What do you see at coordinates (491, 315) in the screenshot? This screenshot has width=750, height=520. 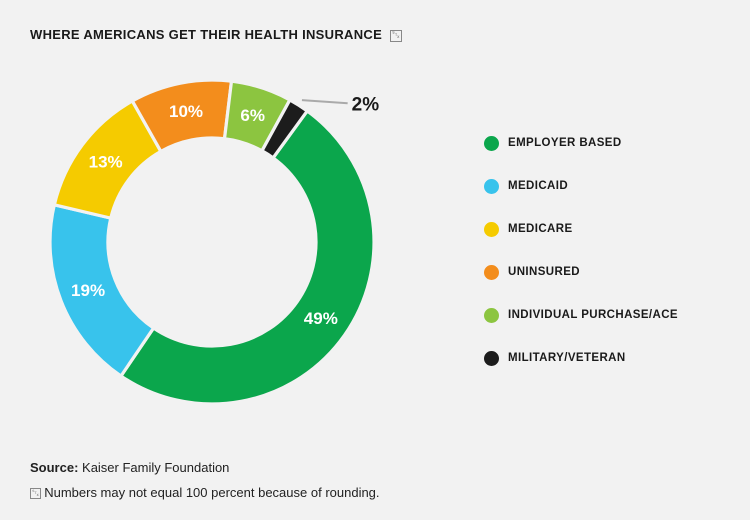 I see `legend-swatch-individual-purchase` at bounding box center [491, 315].